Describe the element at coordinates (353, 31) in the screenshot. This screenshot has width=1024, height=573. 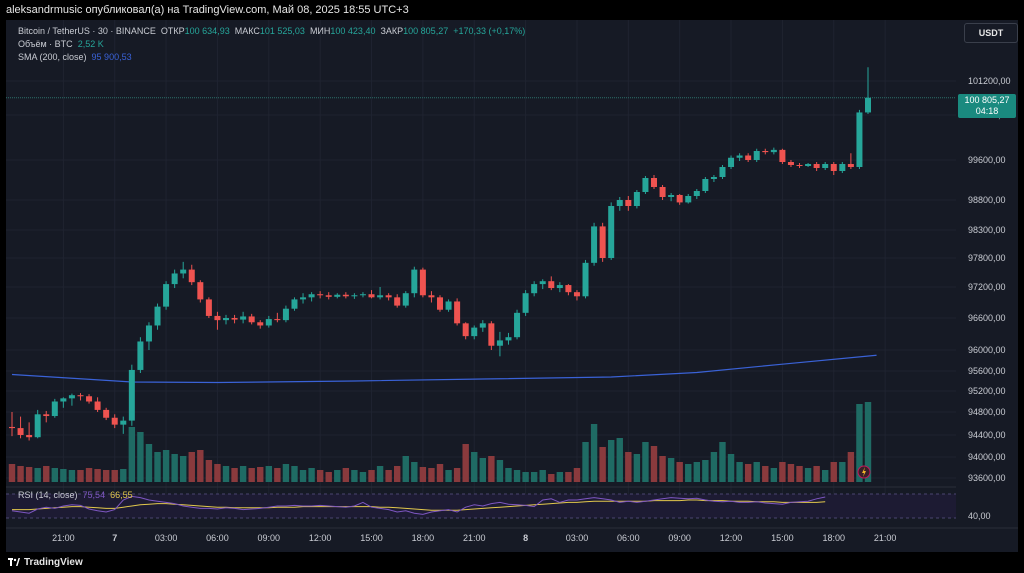
I see `low-value: 100 423,40` at that location.